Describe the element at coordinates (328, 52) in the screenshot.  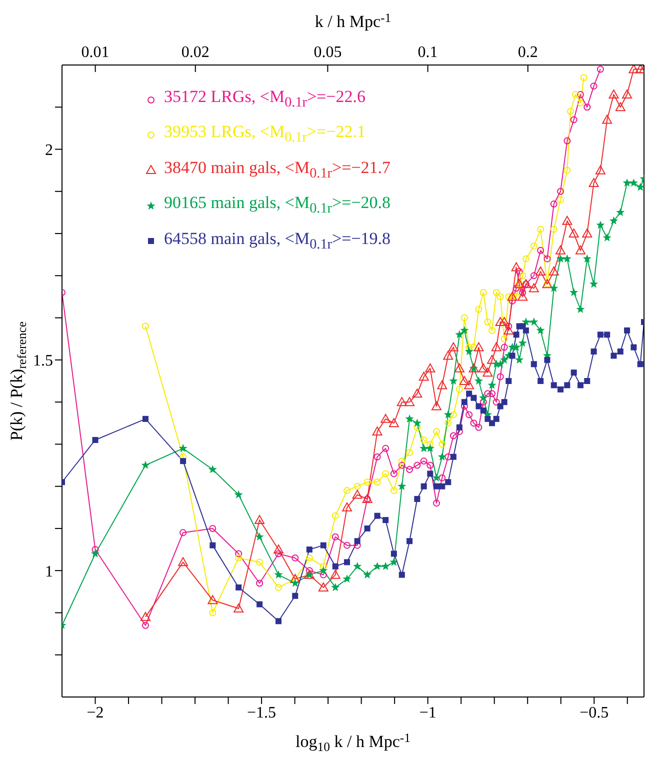
I see `x2-tick-label: 0.05` at that location.